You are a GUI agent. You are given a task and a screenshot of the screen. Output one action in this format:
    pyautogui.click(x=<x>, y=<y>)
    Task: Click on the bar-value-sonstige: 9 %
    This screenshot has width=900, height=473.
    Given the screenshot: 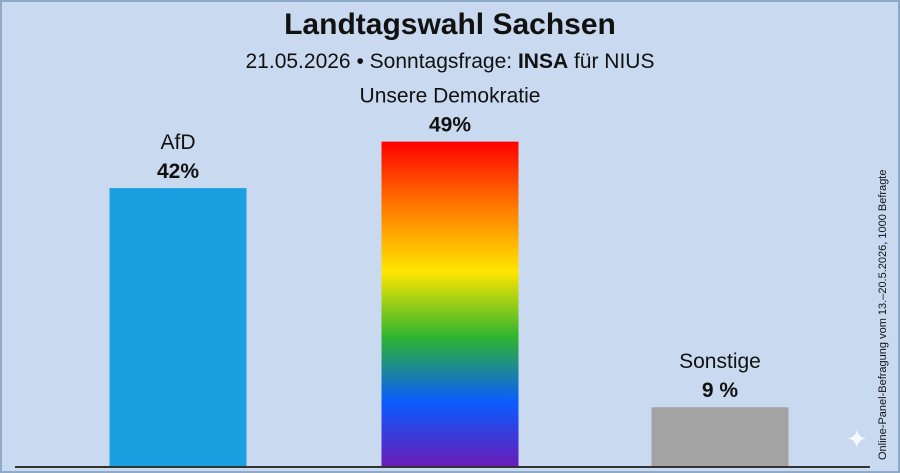 What is the action you would take?
    pyautogui.click(x=720, y=390)
    